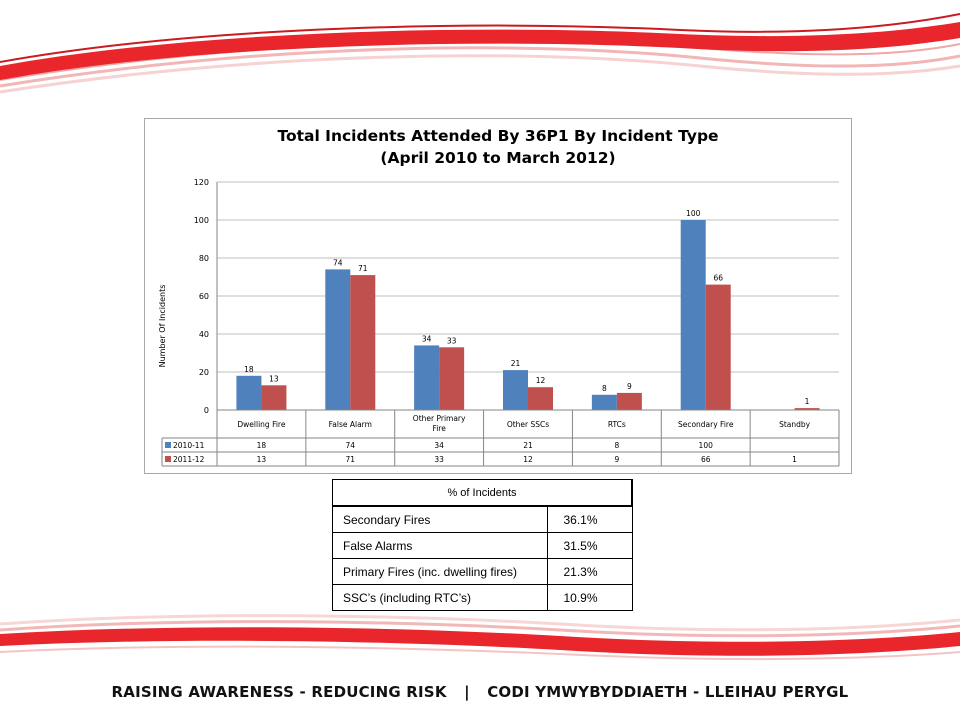 This screenshot has width=960, height=720. What do you see at coordinates (351, 445) in the screenshot?
I see `table-value: 74` at bounding box center [351, 445].